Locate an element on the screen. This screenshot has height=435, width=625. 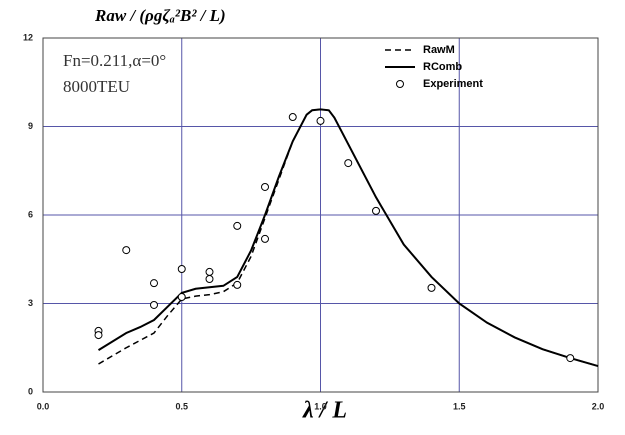
x-tick-label: 0.0 is located at coordinates (43, 406).